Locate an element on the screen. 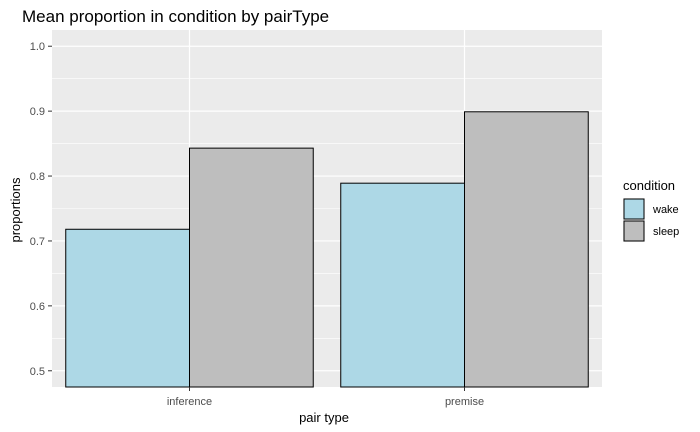 The height and width of the screenshot is (432, 700). legend-label-sleep: sleep is located at coordinates (666, 232).